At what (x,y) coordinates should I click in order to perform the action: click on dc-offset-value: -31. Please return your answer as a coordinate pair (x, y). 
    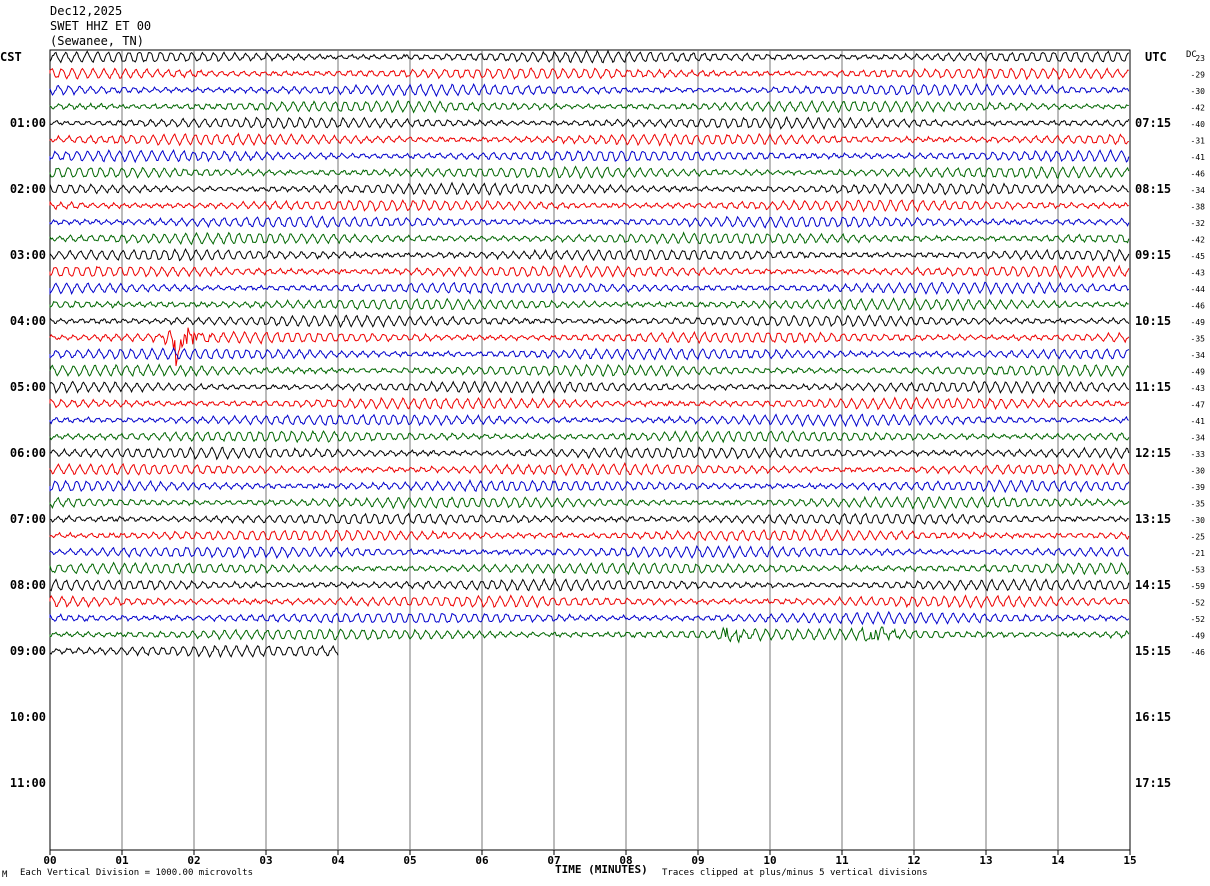
    Looking at the image, I should click on (1198, 141).